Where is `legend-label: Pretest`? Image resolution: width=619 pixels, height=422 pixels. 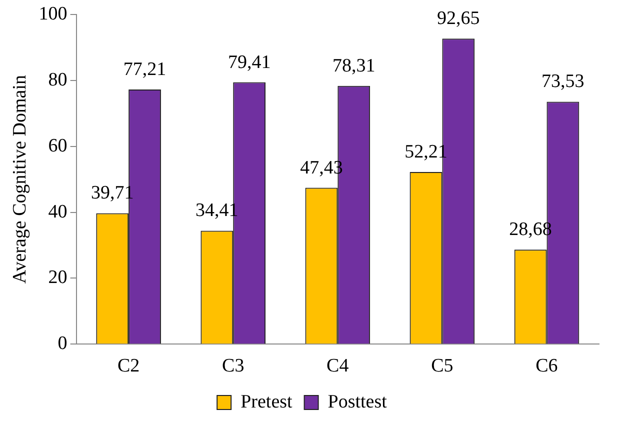 legend-label: Pretest is located at coordinates (267, 401).